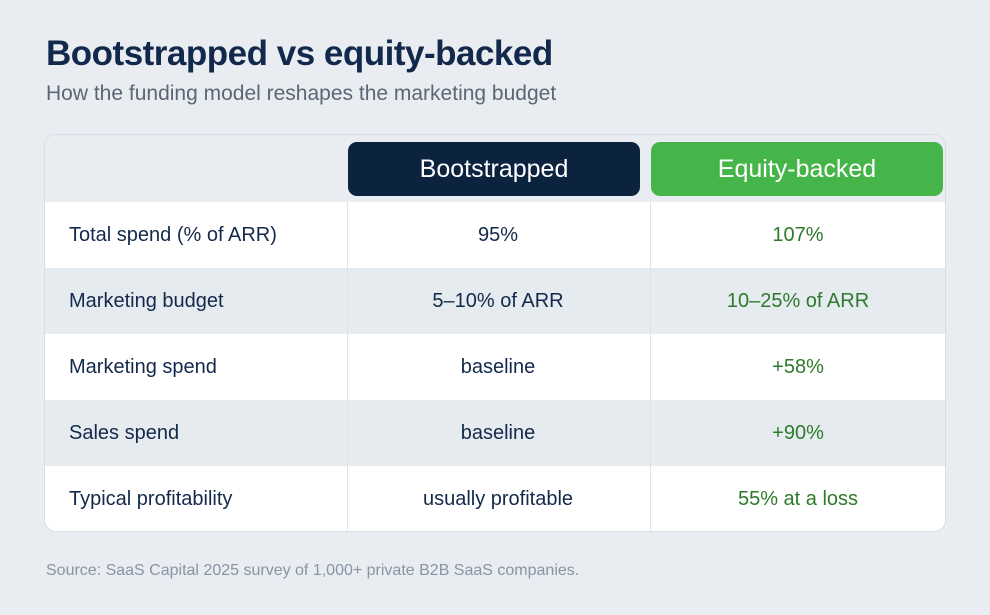  Describe the element at coordinates (124, 432) in the screenshot. I see `row-label: Sales spend` at that location.